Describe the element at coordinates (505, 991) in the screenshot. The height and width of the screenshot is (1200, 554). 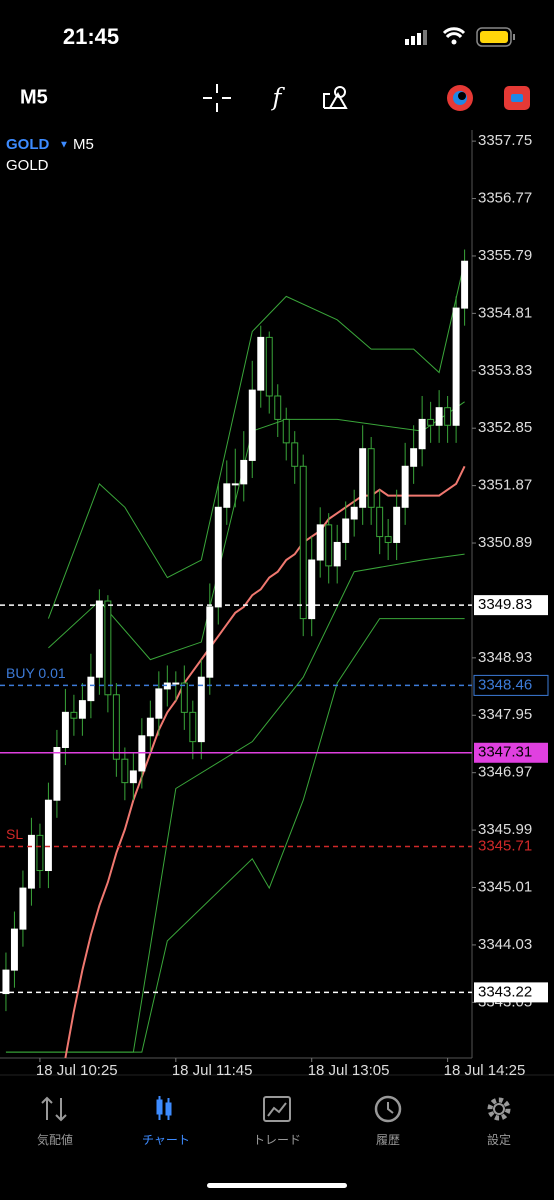
I see `level-price: 3343.22` at that location.